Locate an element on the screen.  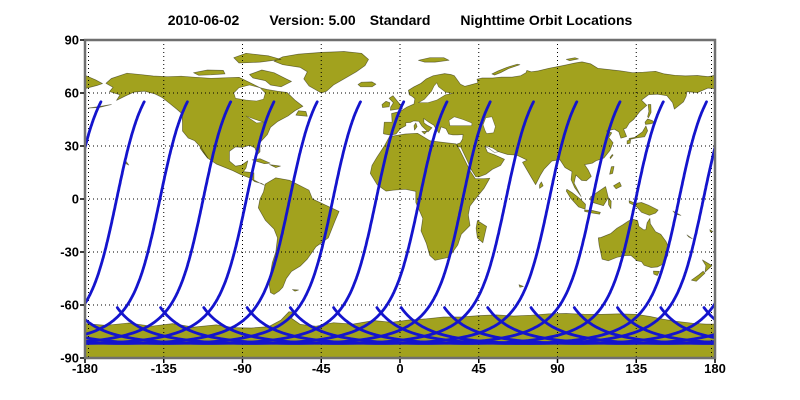
landmass-aleutians is located at coordinates (100, 106).